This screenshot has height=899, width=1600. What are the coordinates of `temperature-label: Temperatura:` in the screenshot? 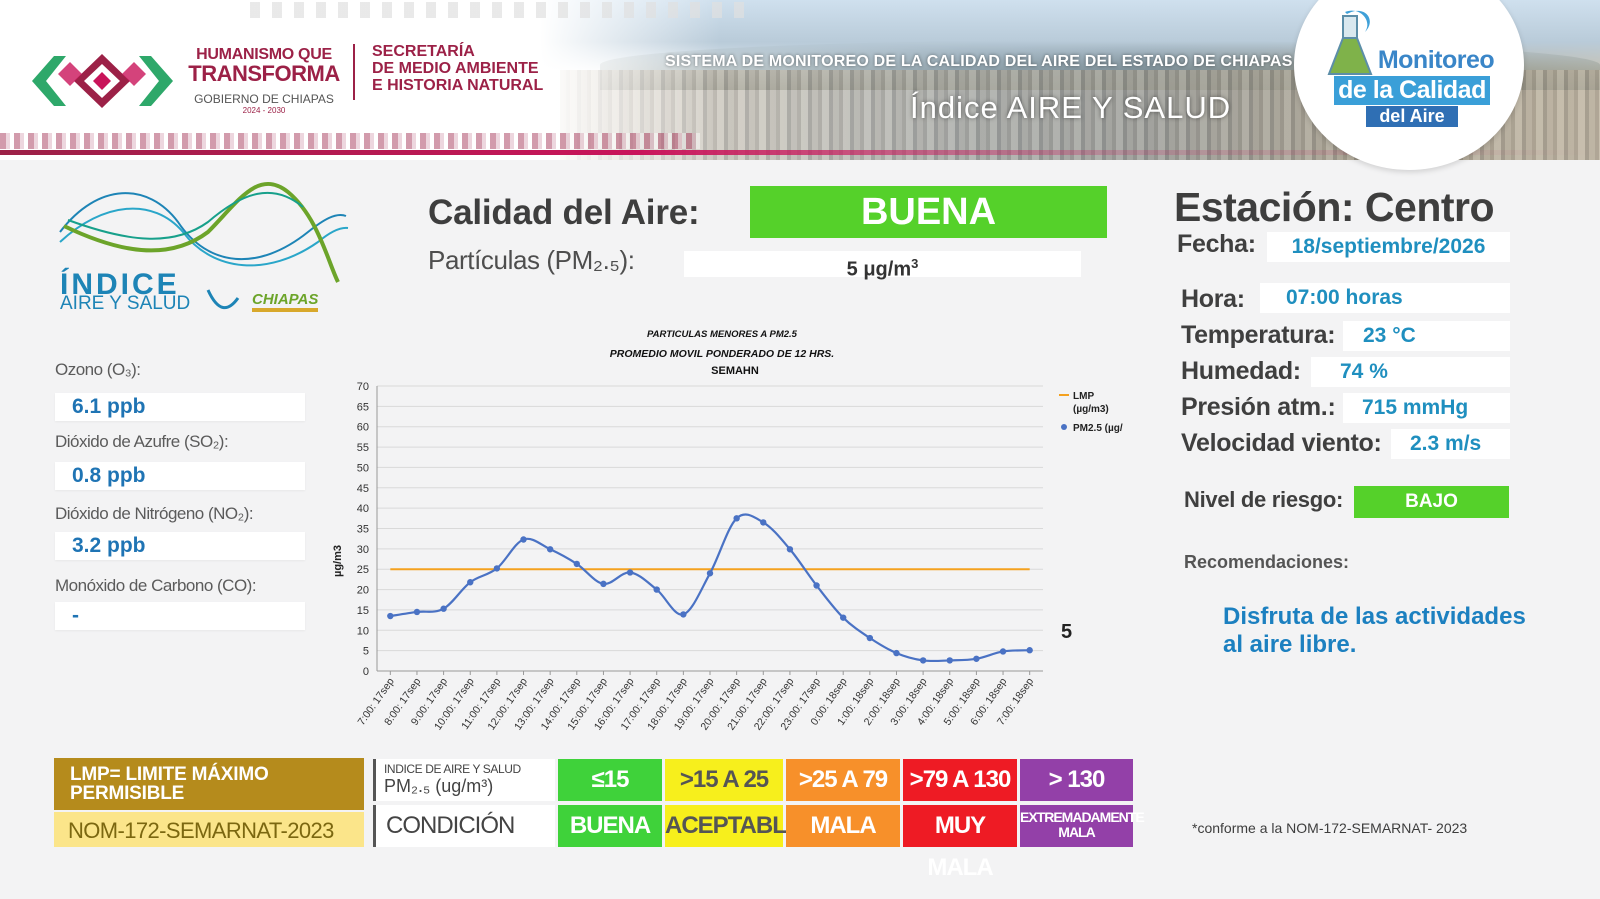 It's located at (1258, 335).